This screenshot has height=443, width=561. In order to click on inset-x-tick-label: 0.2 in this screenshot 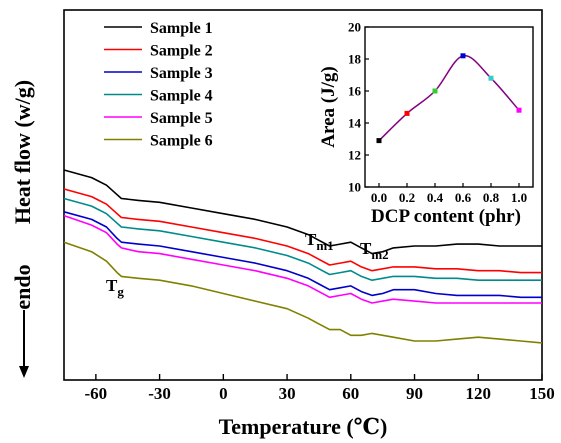, I will do `click(407, 197)`.